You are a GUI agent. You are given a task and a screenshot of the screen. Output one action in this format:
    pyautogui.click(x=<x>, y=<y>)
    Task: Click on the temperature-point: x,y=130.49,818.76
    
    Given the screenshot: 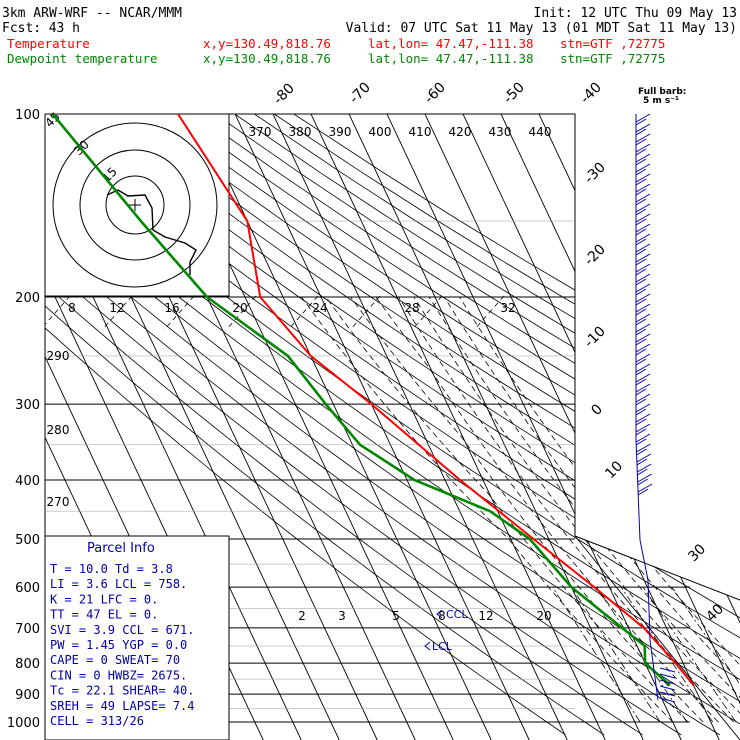 What is the action you would take?
    pyautogui.click(x=267, y=43)
    